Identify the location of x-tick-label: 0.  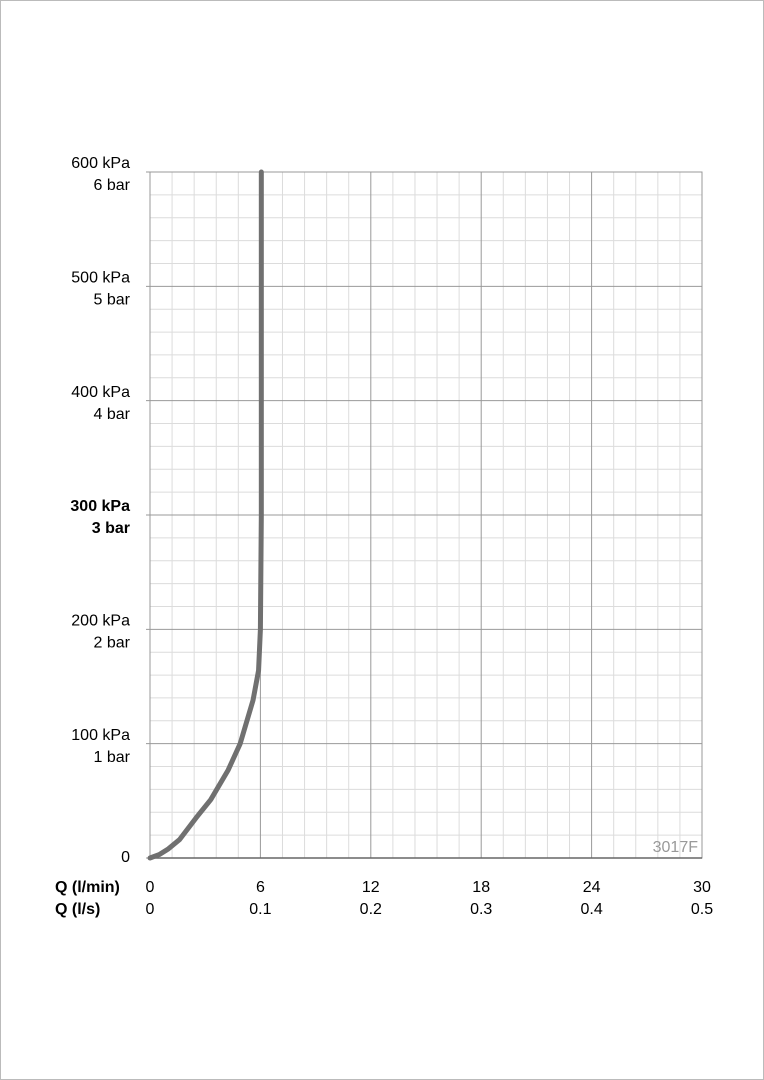
(150, 887).